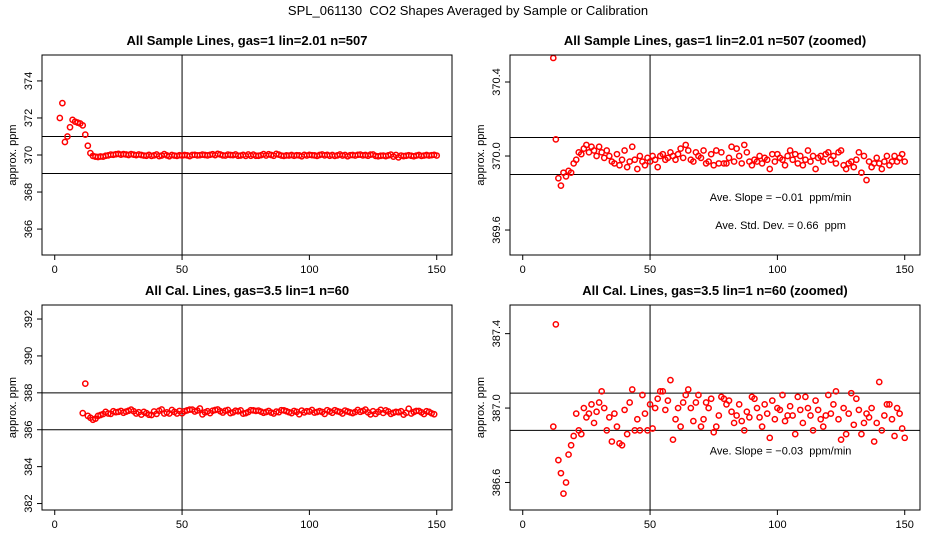 Image resolution: width=936 pixels, height=540 pixels. Describe the element at coordinates (29, 81) in the screenshot. I see `y-tick-label: 374` at that location.